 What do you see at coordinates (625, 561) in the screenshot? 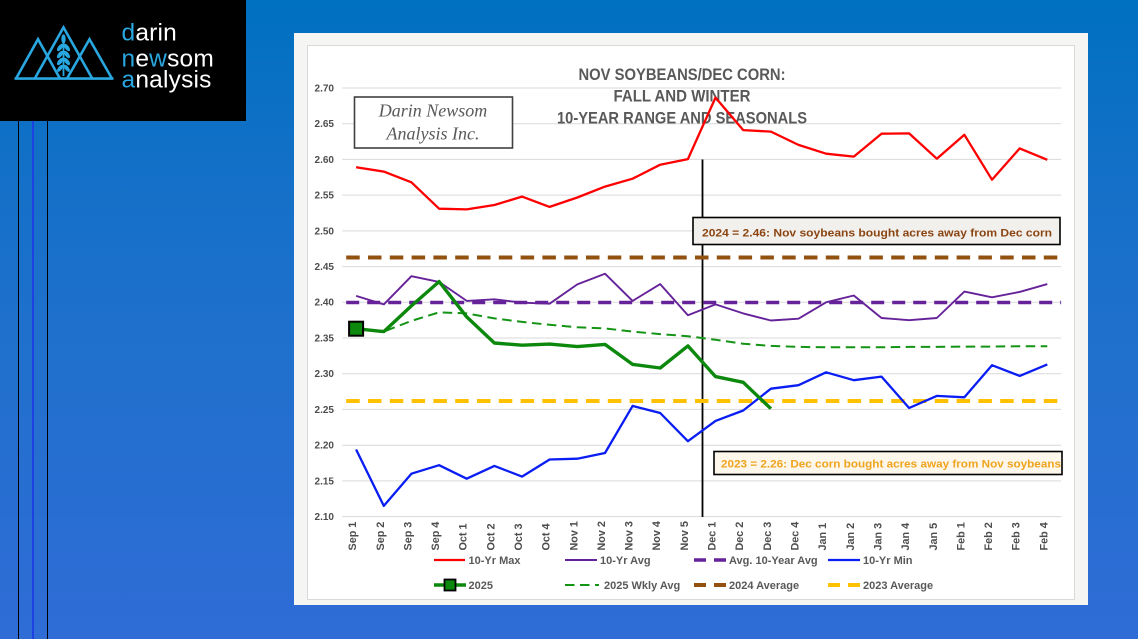
I see `svg-text: 10-Yr Avg` at bounding box center [625, 561].